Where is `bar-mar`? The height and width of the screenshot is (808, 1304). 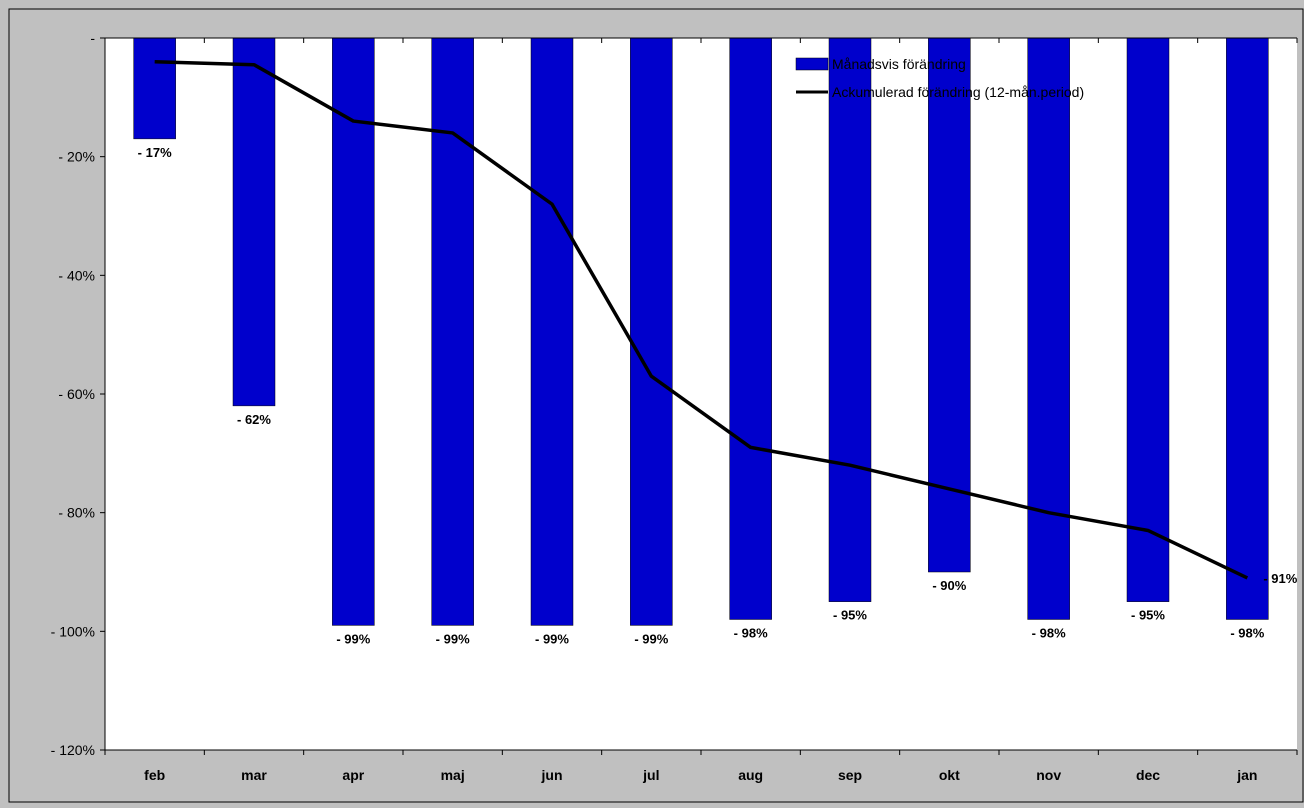 bar-mar is located at coordinates (254, 222).